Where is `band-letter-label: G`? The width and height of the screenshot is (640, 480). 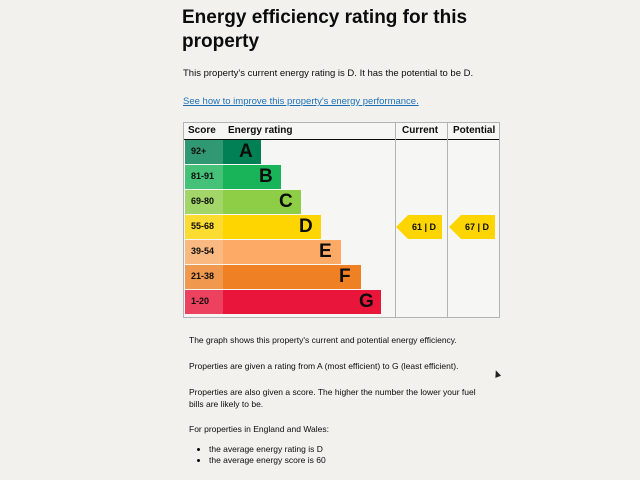 band-letter-label: G is located at coordinates (366, 301).